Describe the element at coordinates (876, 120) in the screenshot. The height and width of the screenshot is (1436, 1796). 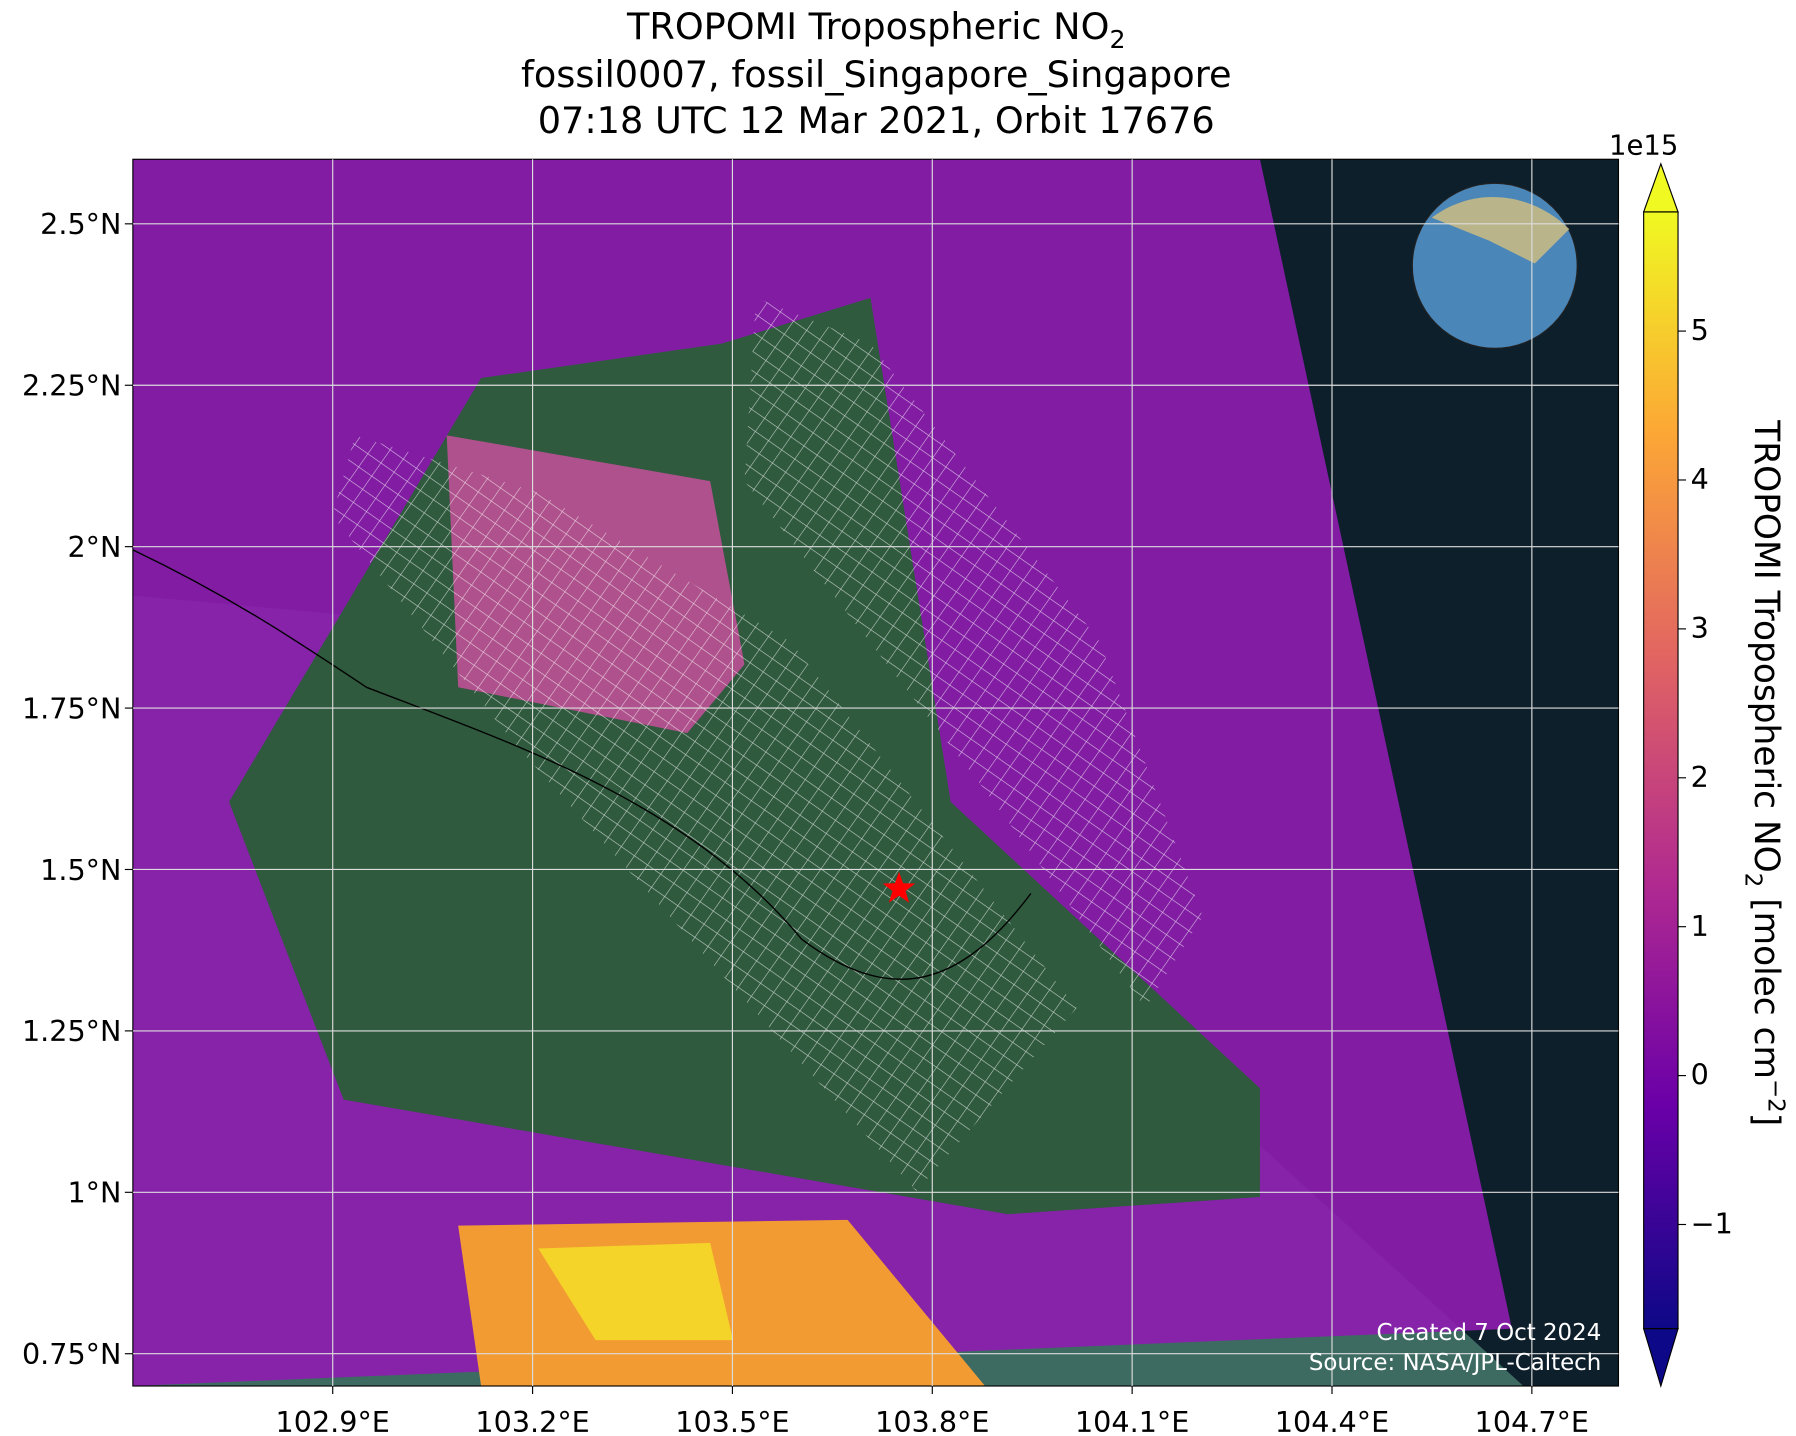
I see `title-line: 07:18 UTC 12 Mar 2021, Orbit 17676` at that location.